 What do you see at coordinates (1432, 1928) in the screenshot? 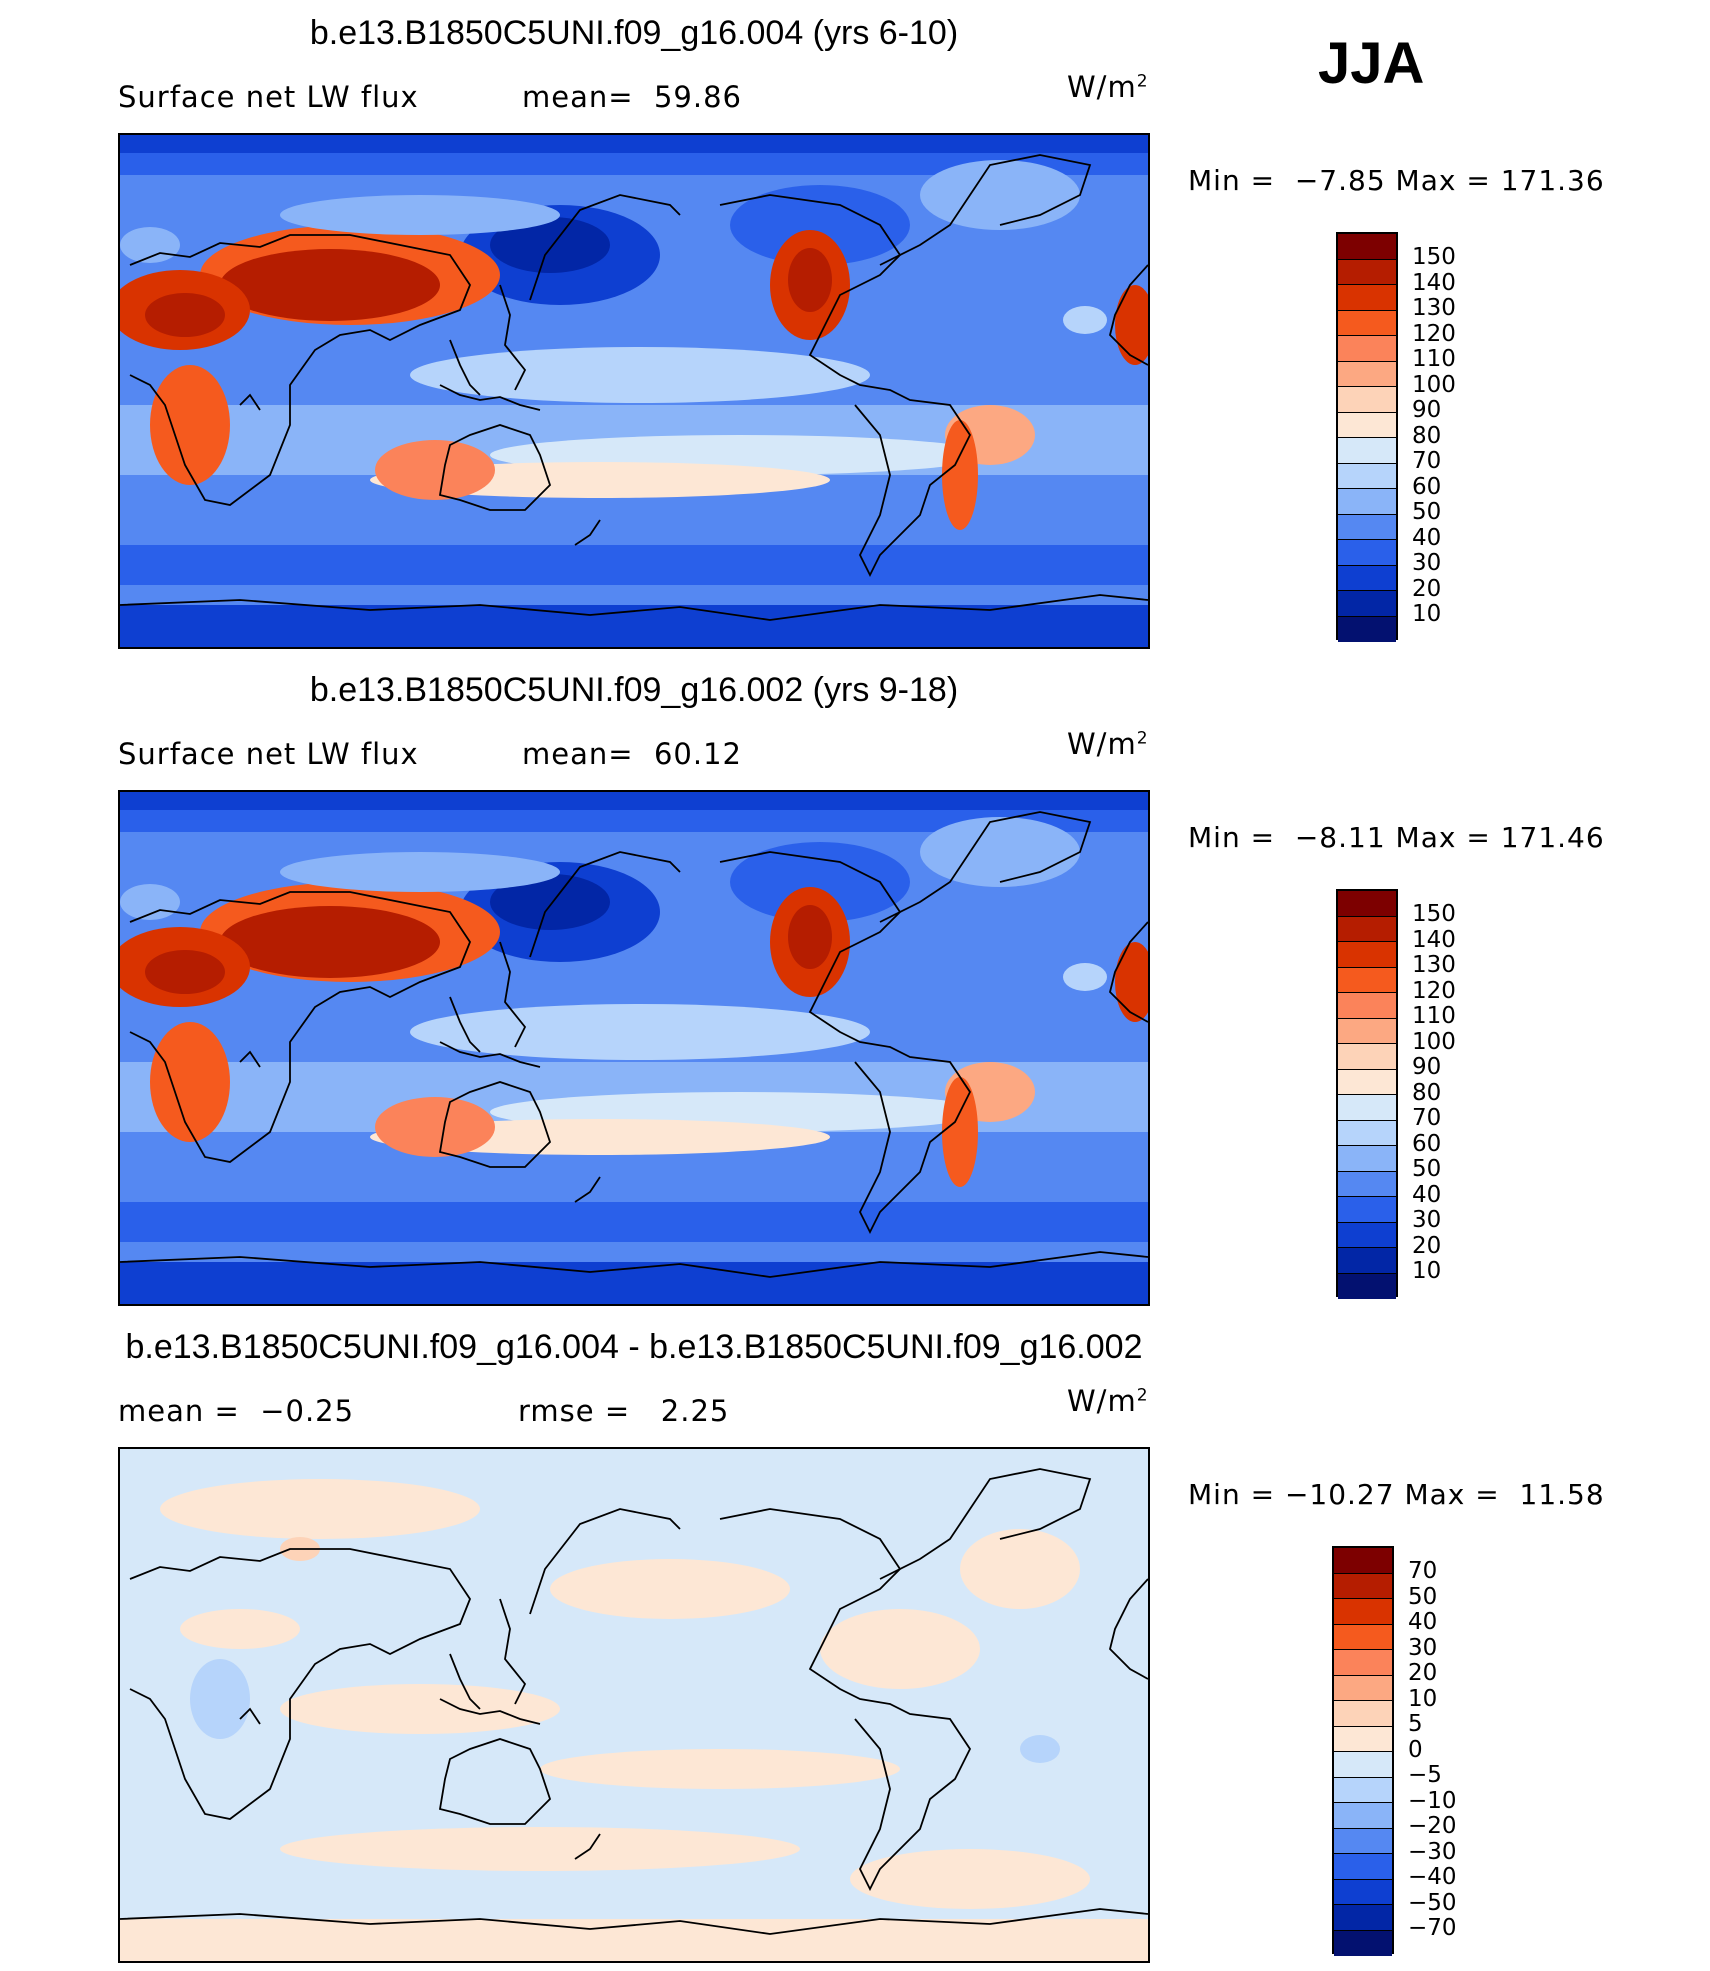
I see `colorbar-tick-label: −70` at bounding box center [1432, 1928].